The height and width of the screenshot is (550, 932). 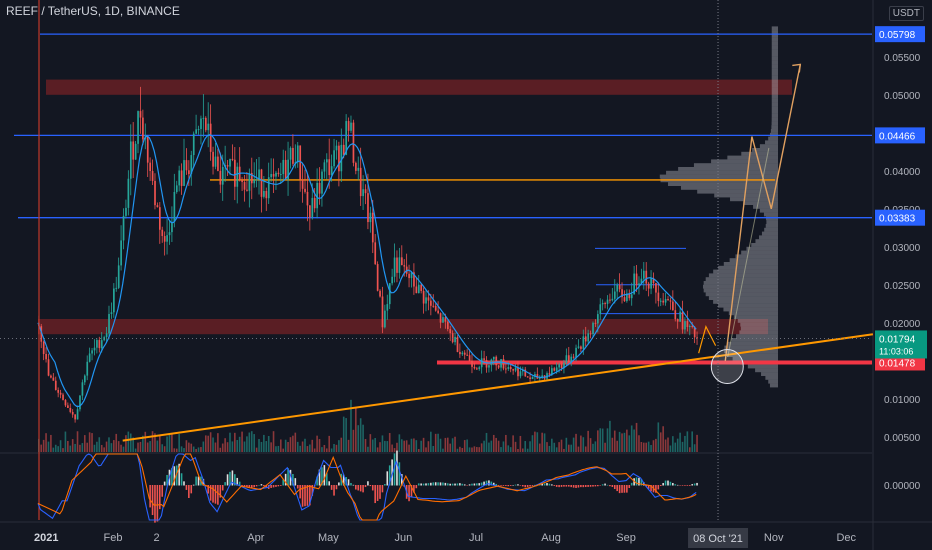 I want to click on time-tick-label: Nov, so click(x=774, y=538).